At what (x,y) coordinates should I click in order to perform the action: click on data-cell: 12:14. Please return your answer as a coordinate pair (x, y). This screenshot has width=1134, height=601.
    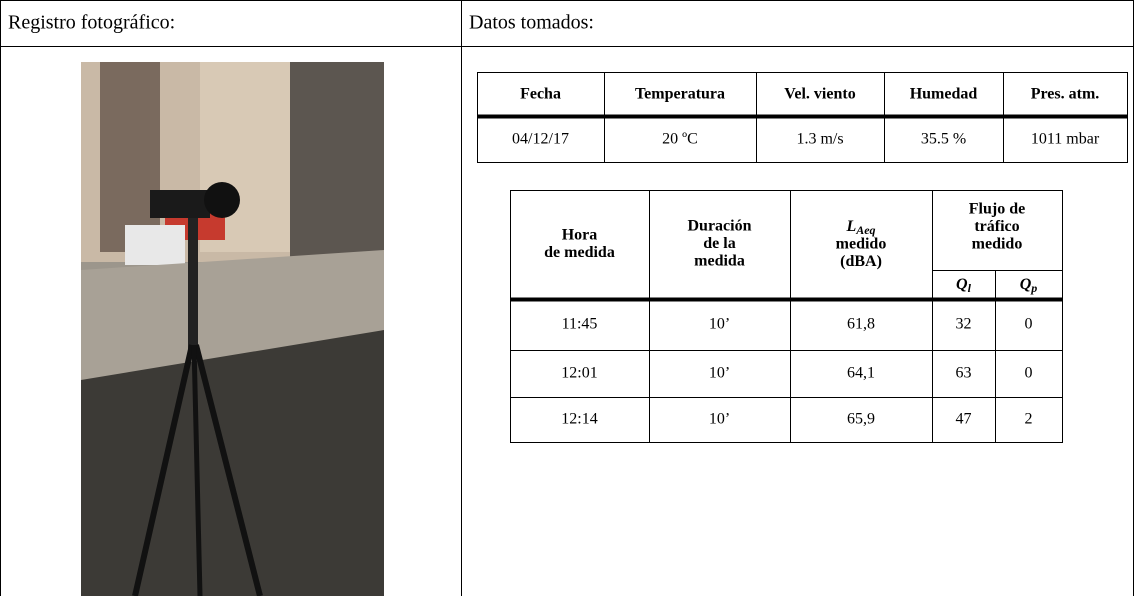
    Looking at the image, I should click on (579, 419).